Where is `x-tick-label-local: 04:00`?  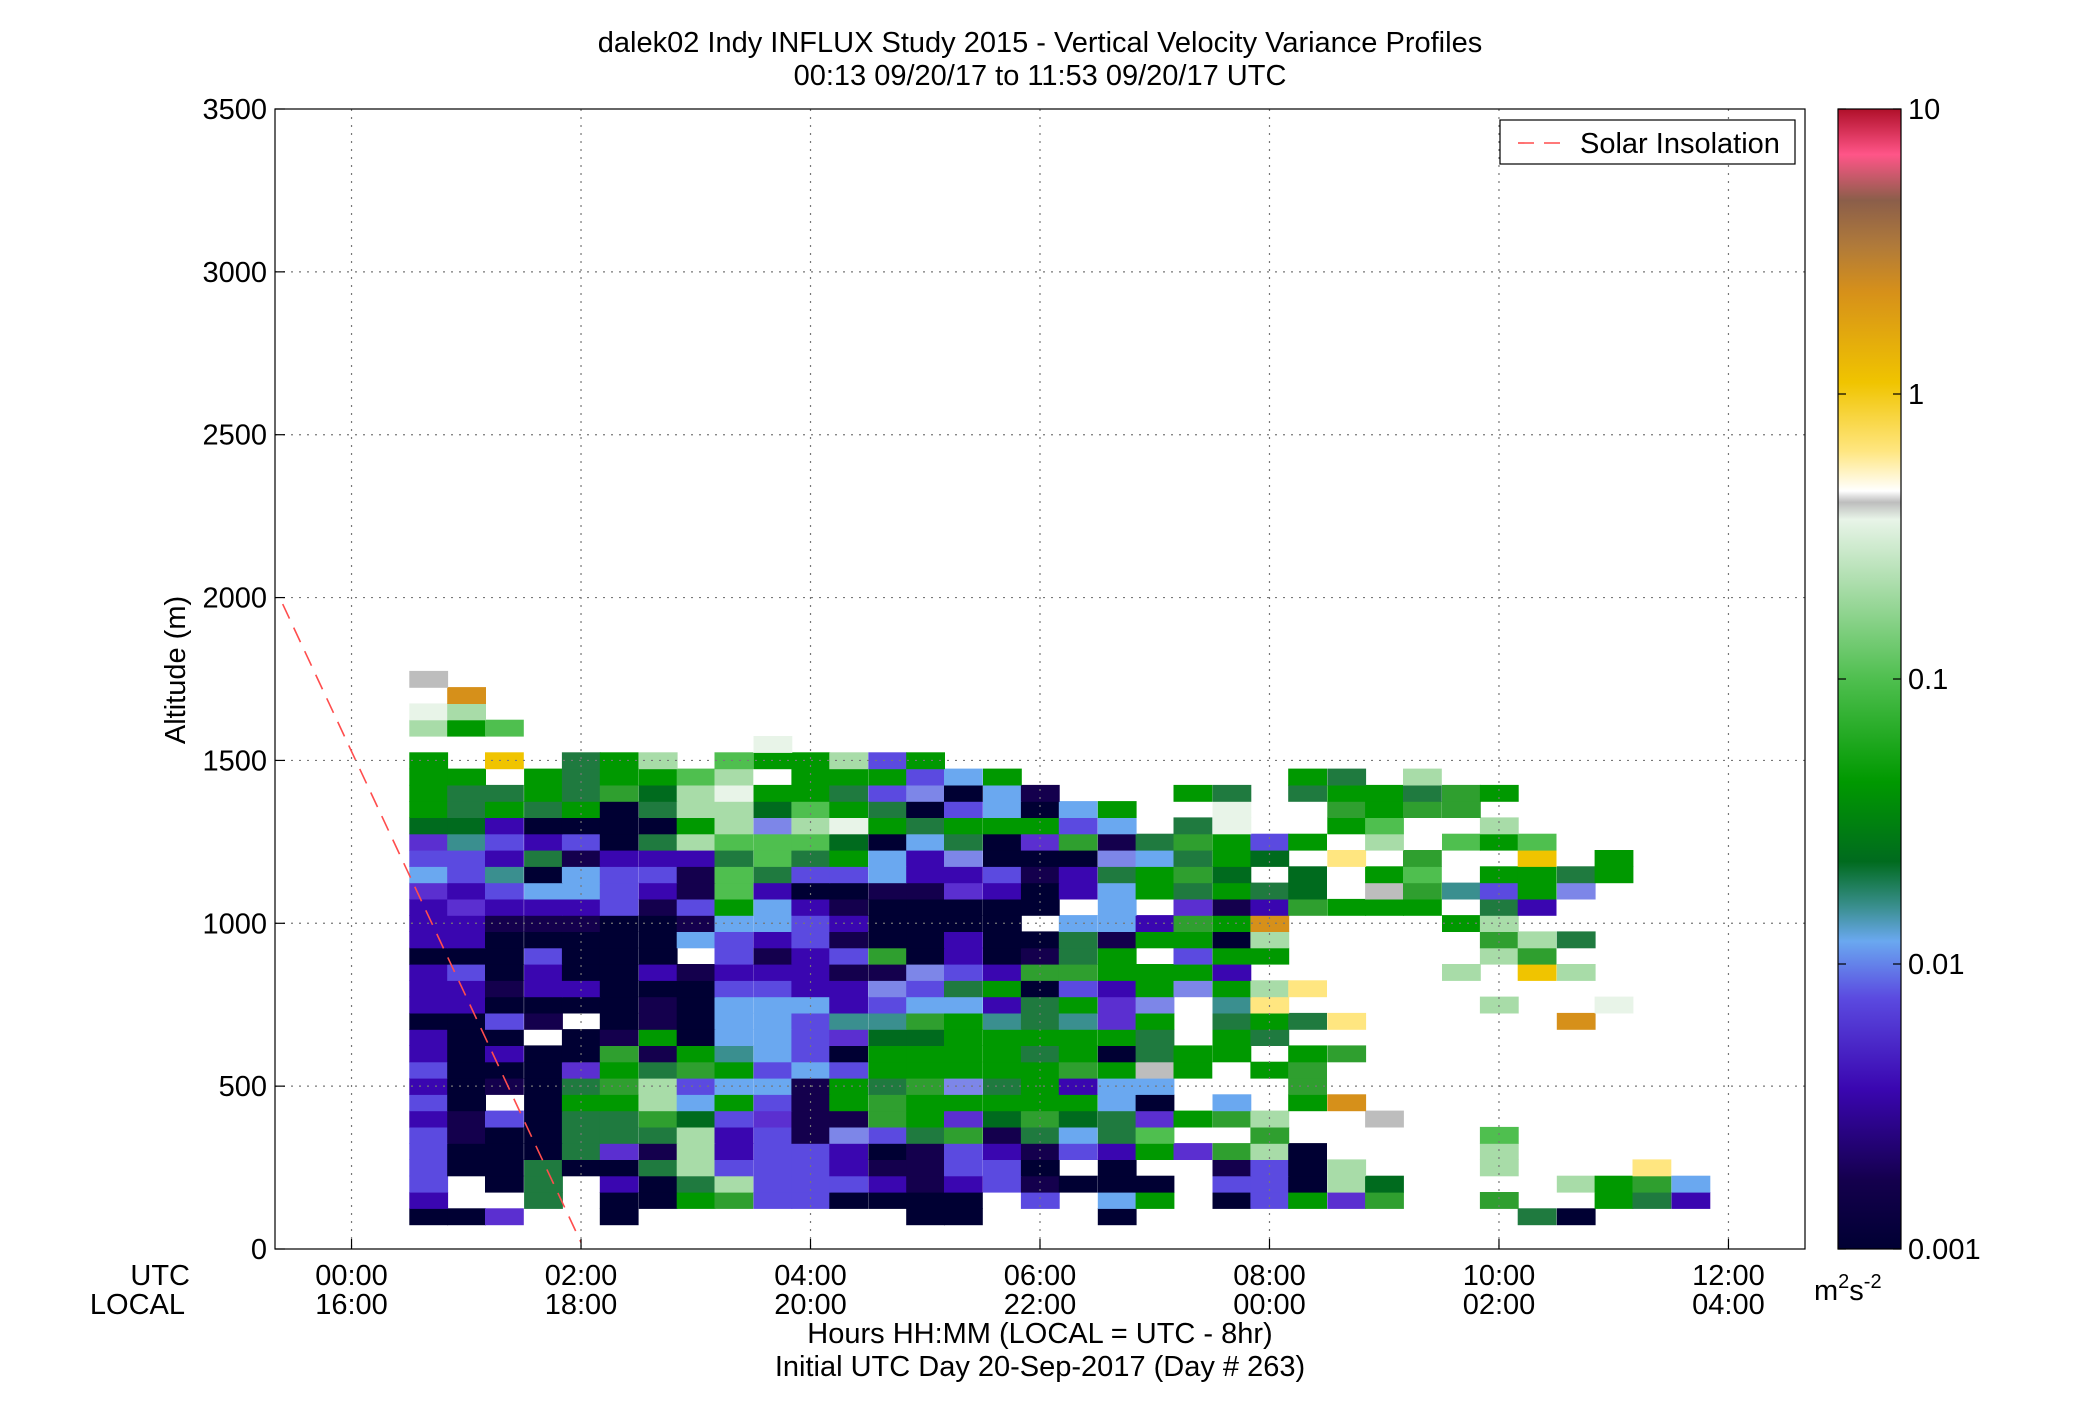 x-tick-label-local: 04:00 is located at coordinates (1728, 1305).